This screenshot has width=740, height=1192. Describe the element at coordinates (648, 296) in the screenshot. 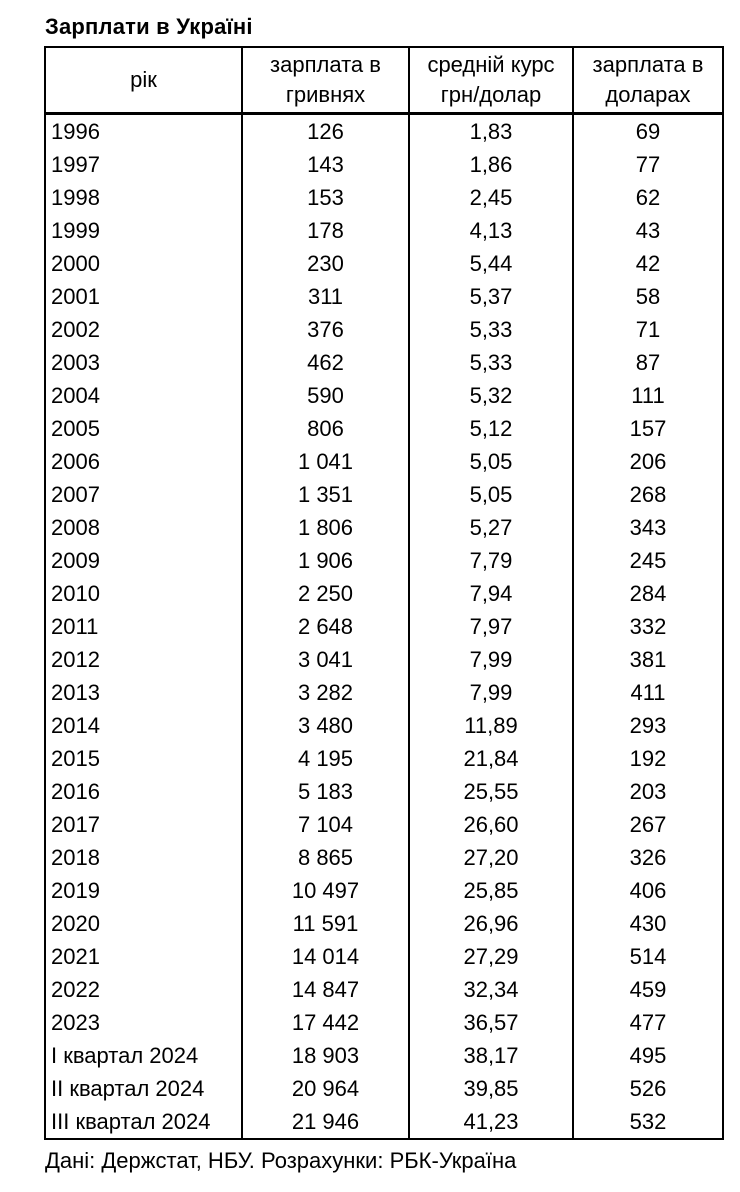

I see `salary-usd-cell: 58` at that location.